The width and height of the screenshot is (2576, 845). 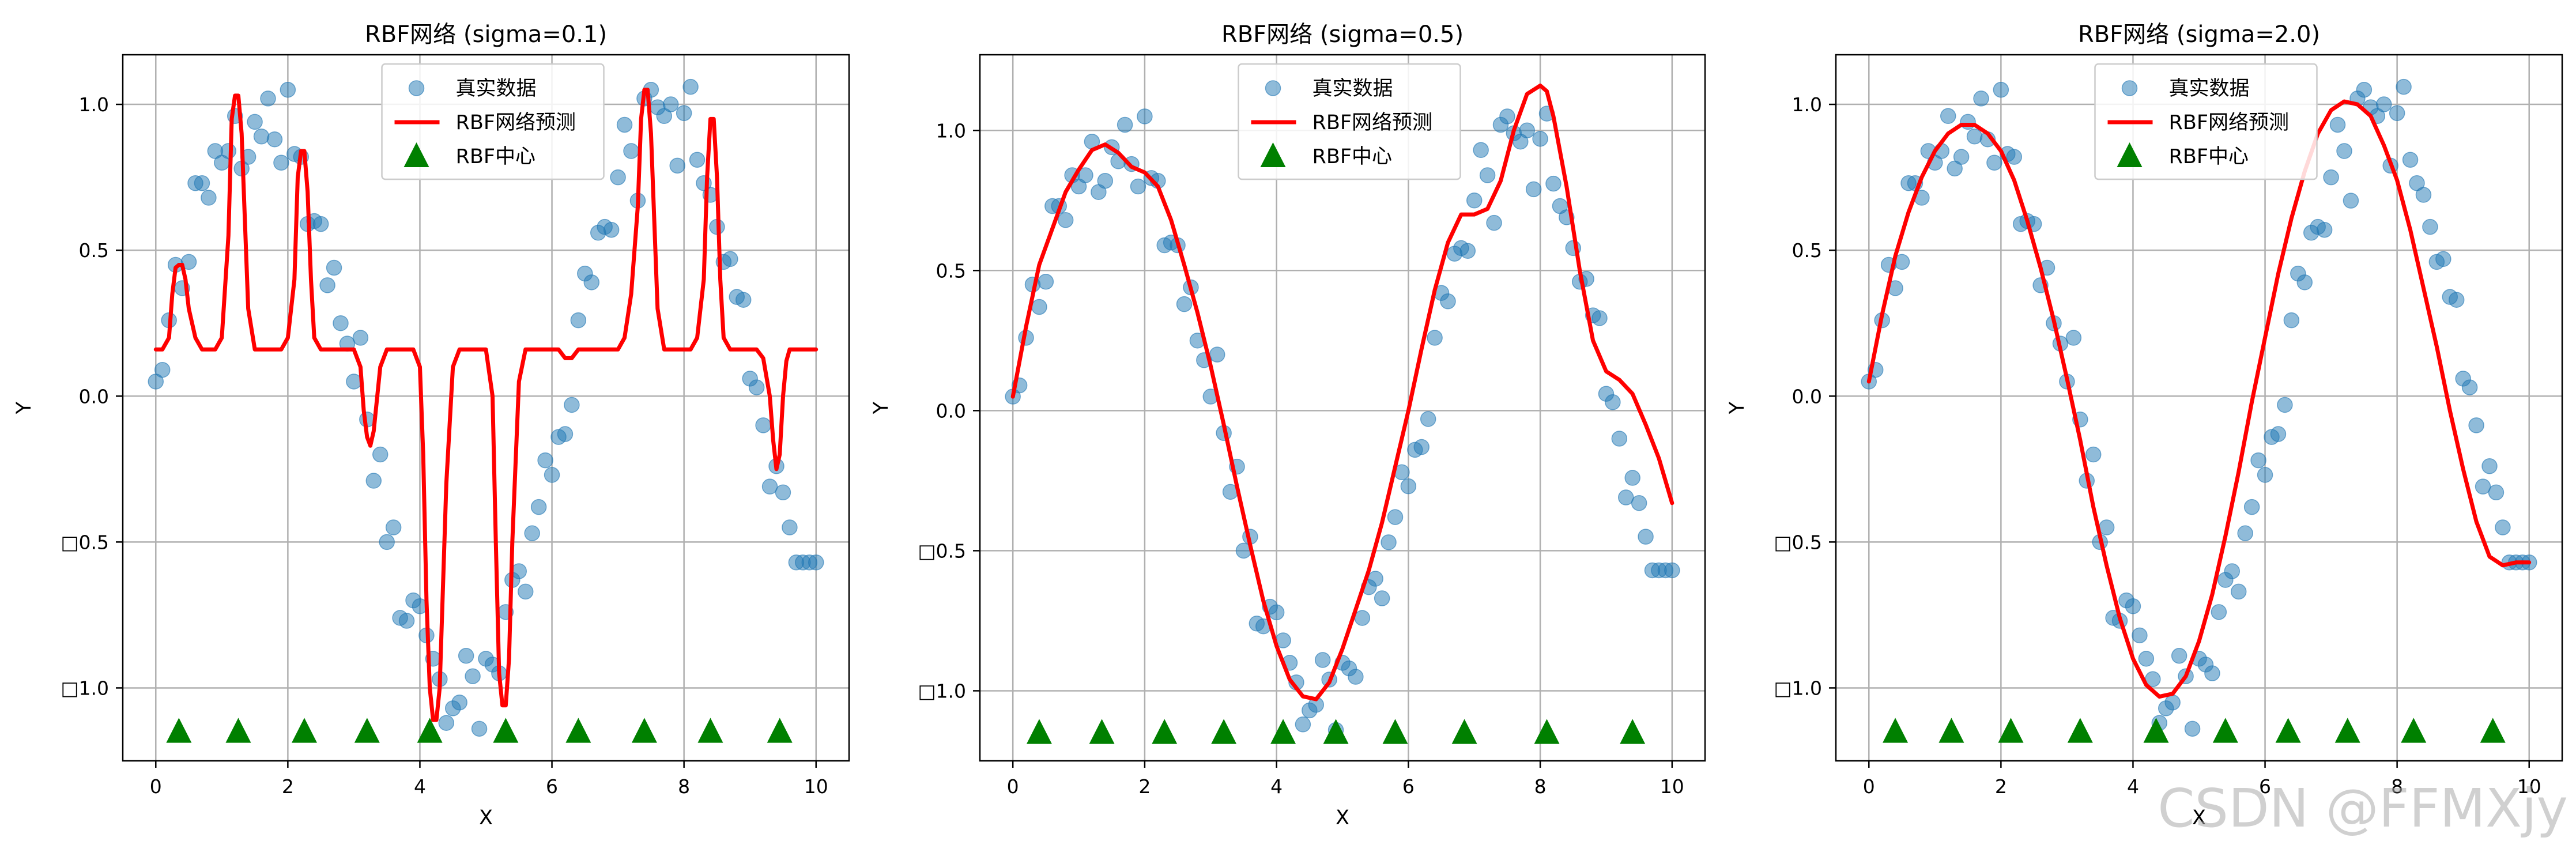 I want to click on legend-box, so click(x=493, y=121).